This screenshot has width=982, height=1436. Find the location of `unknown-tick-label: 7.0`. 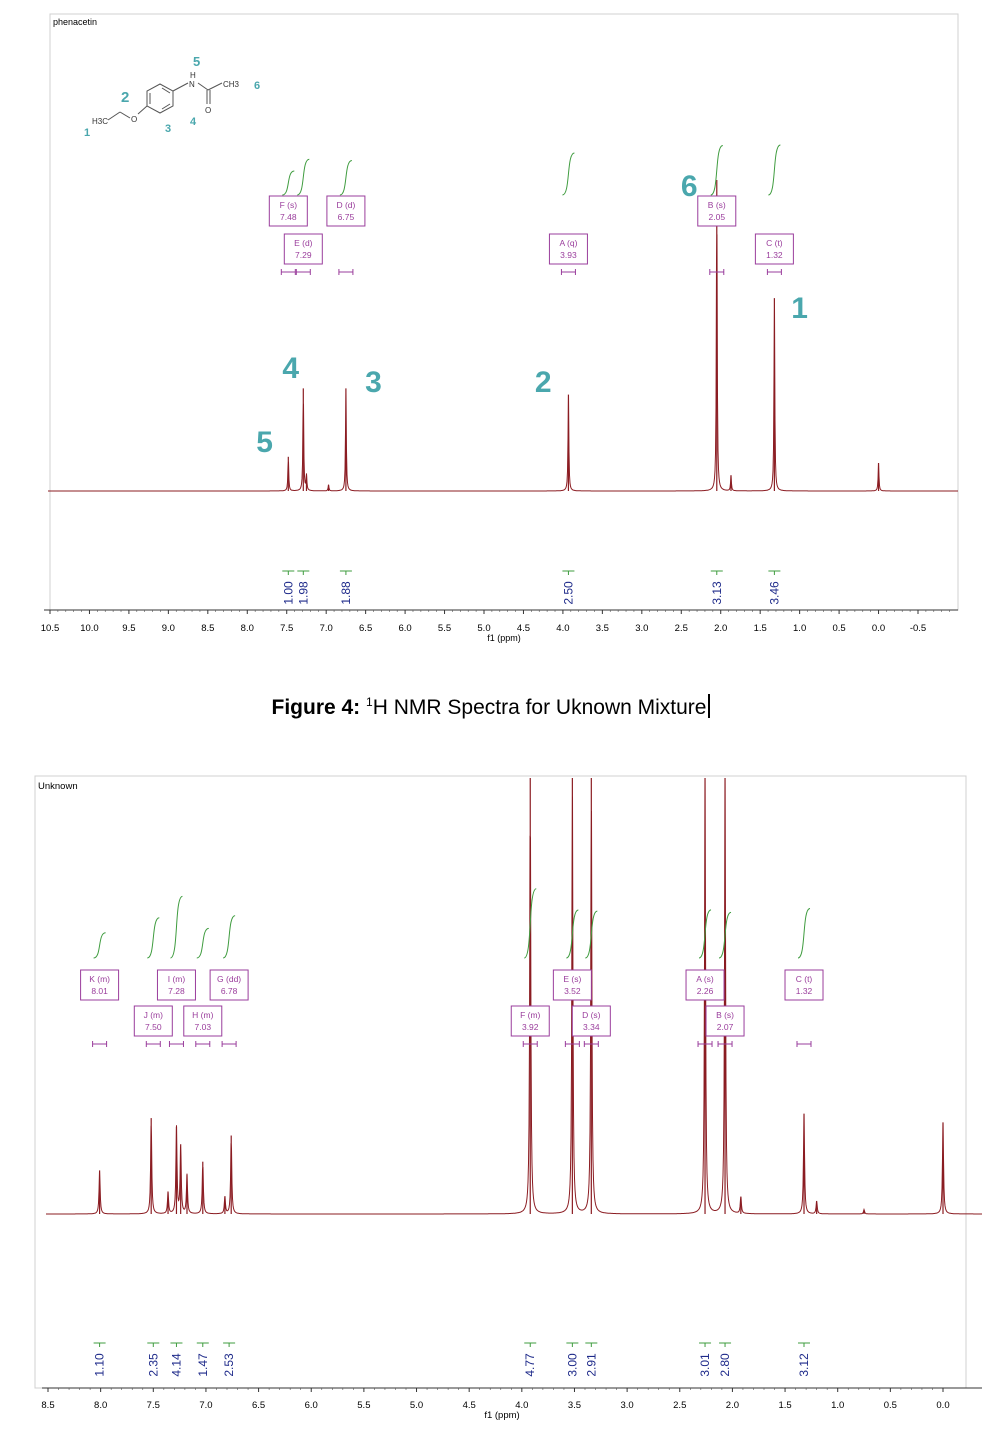

unknown-tick-label: 7.0 is located at coordinates (205, 1405).